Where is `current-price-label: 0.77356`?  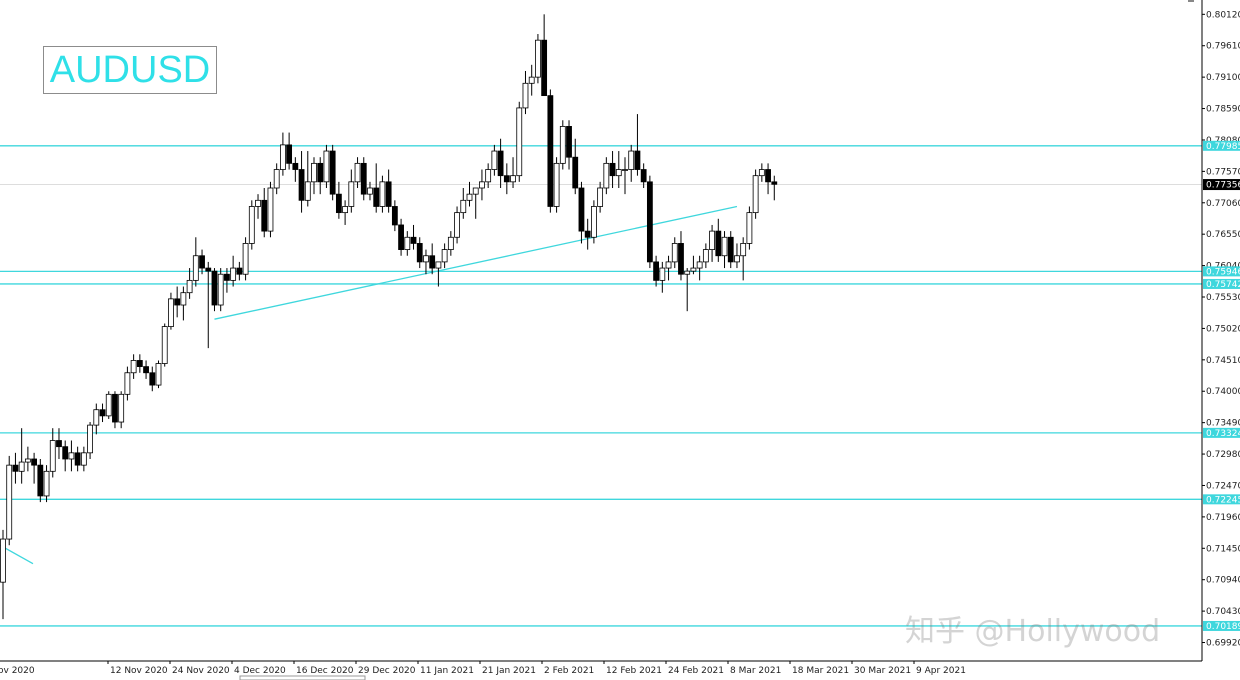
current-price-label: 0.77356 is located at coordinates (1223, 186).